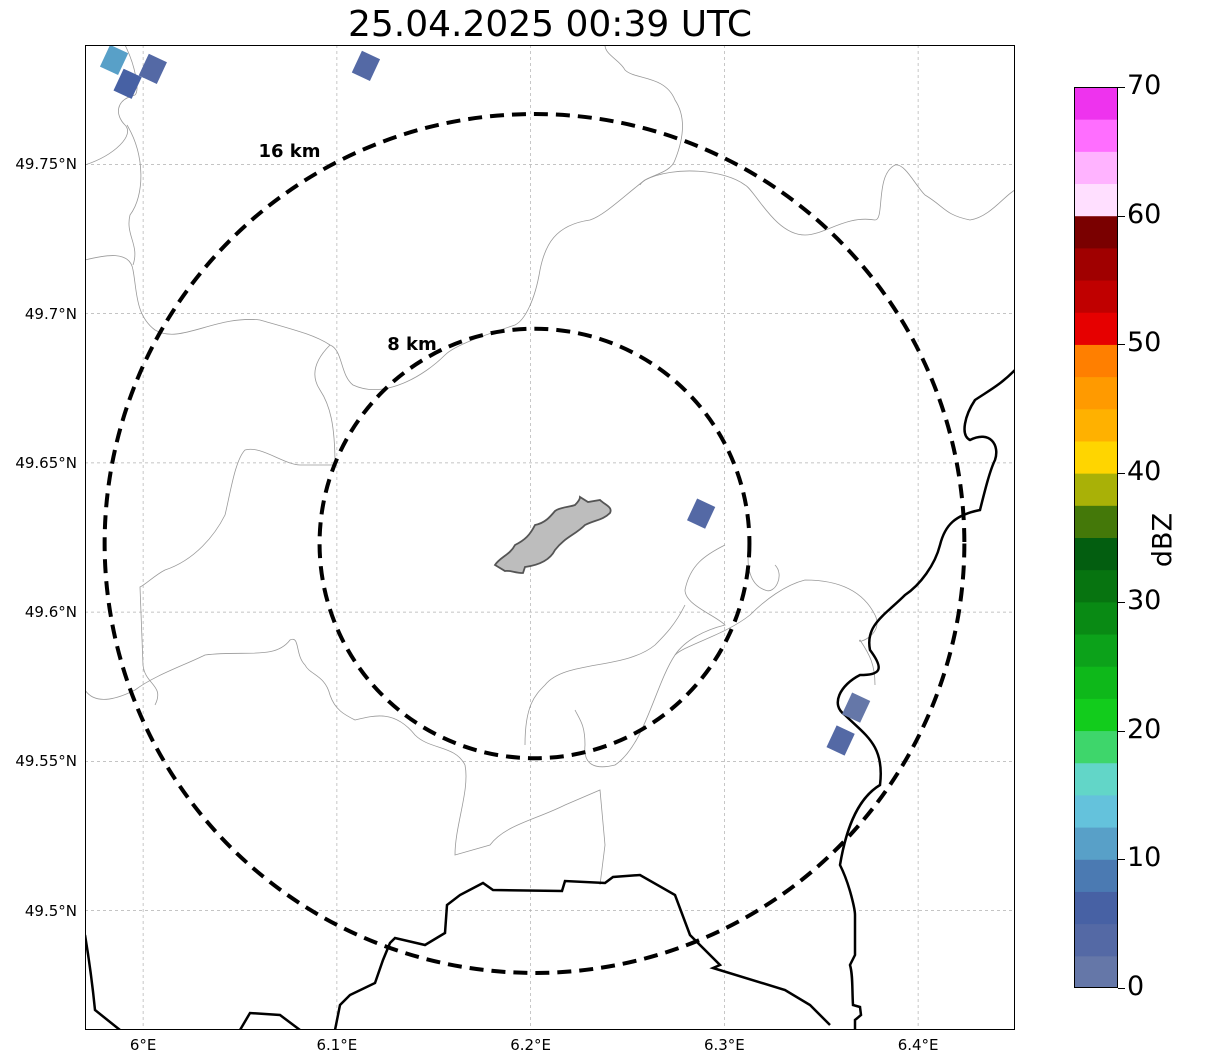 The image size is (1207, 1064). Describe the element at coordinates (50, 313) in the screenshot. I see `lat-tick-label: 49.7°N` at that location.